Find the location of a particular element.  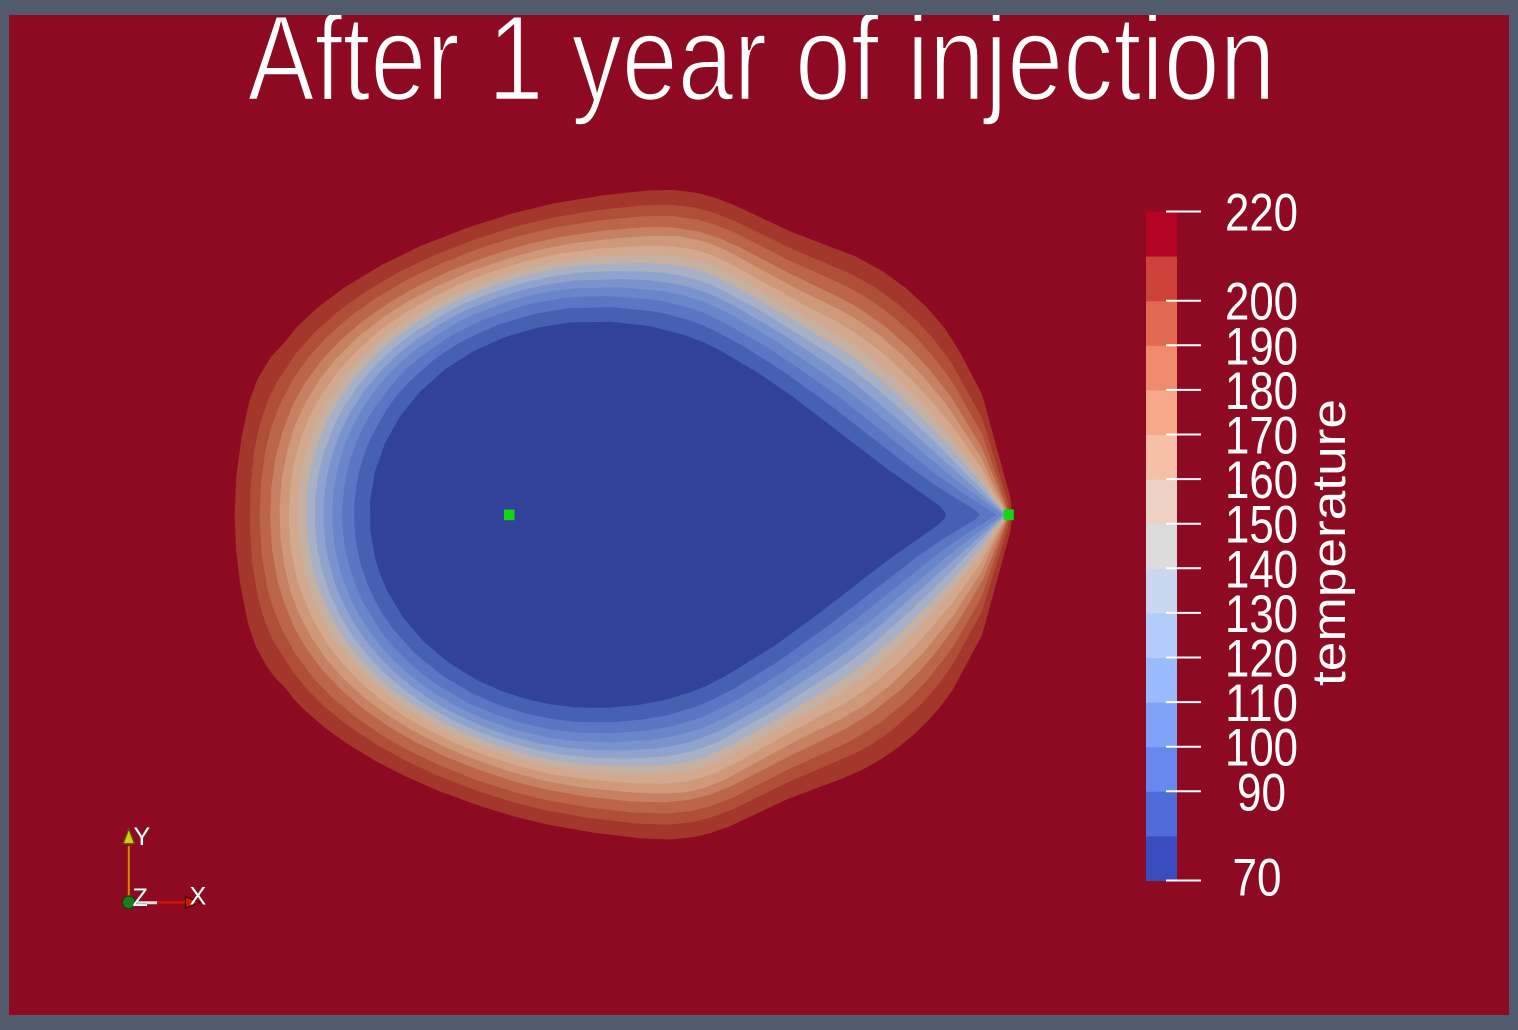

svg-text: 150 is located at coordinates (1261, 525).